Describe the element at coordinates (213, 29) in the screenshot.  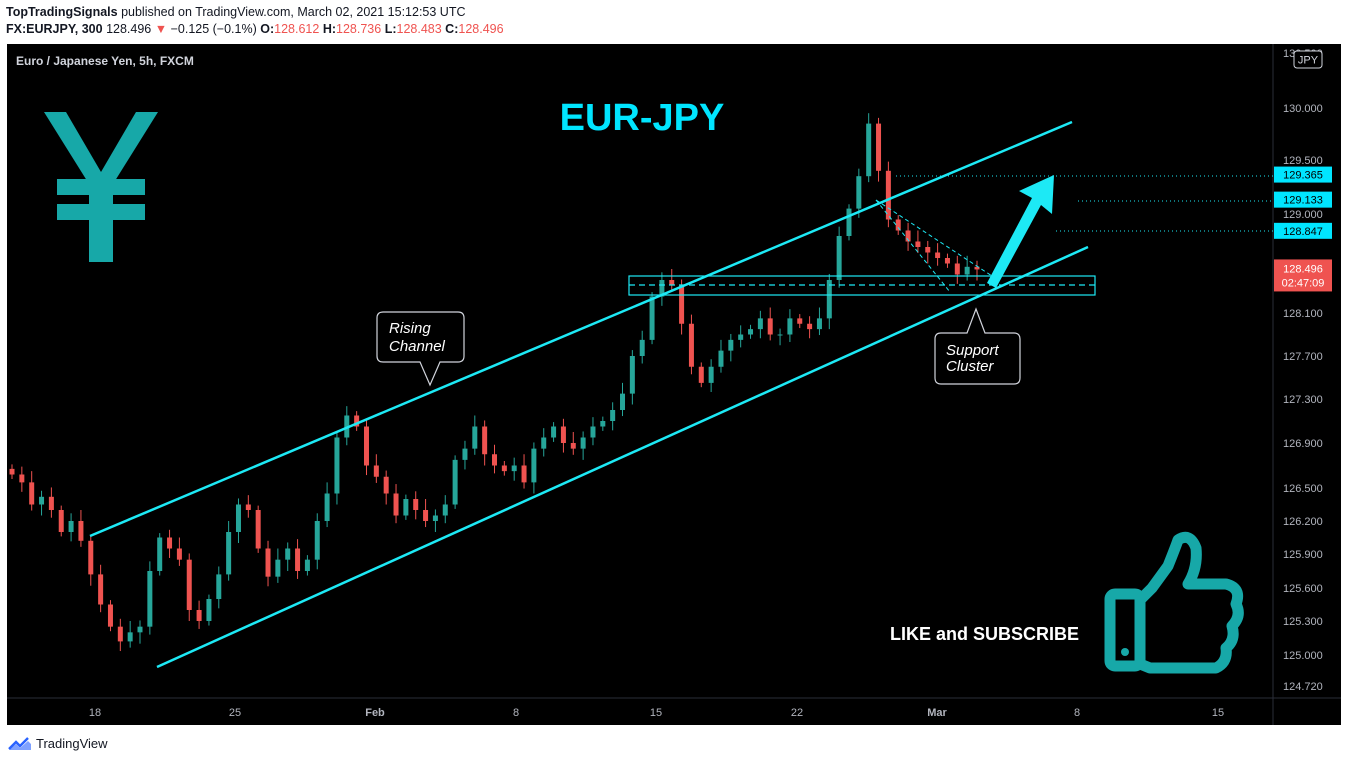
I see `price-change: −0.125 (−0.1%)` at that location.